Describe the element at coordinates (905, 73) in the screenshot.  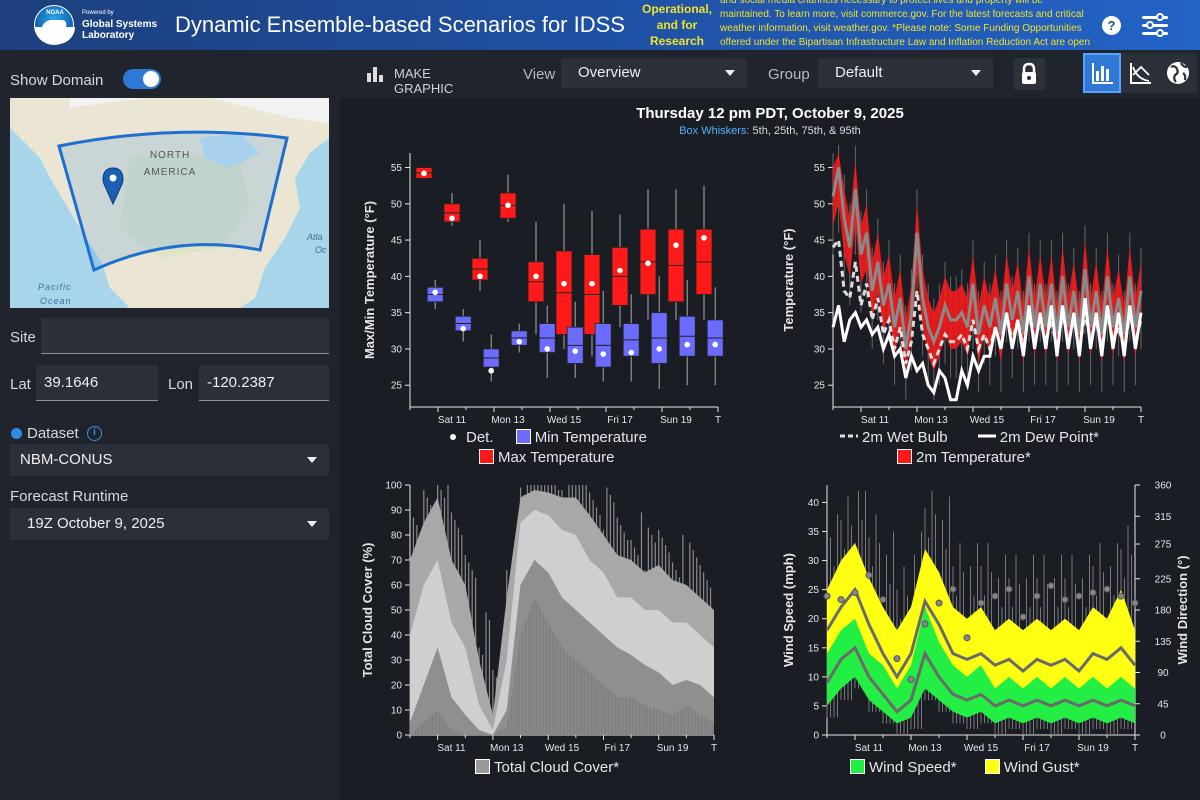
I see `group-select: Default` at that location.